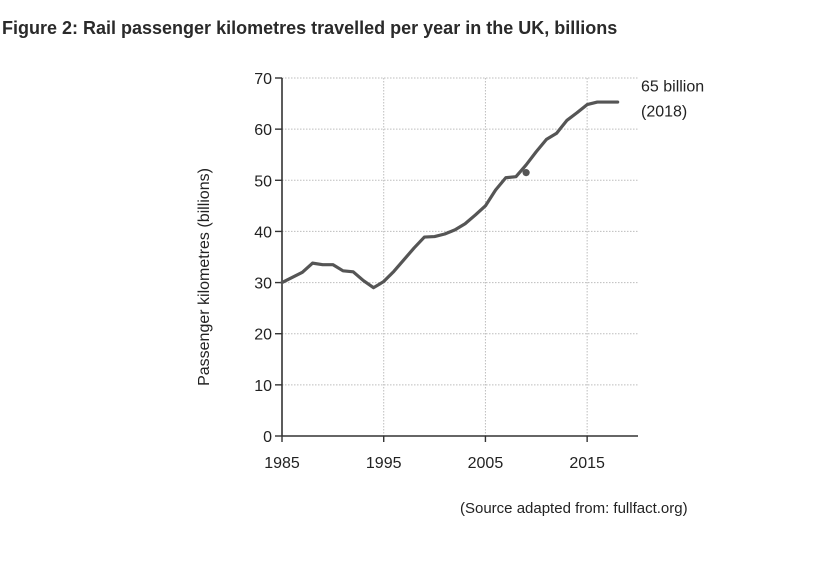  Describe the element at coordinates (353, 271) in the screenshot. I see `data-point-1992` at that location.